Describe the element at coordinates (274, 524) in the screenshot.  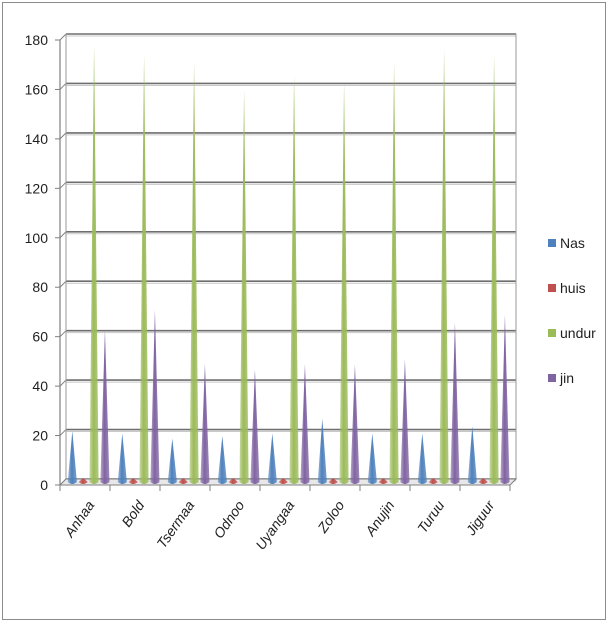
I see `x-tick-label: Uyangaa` at that location.